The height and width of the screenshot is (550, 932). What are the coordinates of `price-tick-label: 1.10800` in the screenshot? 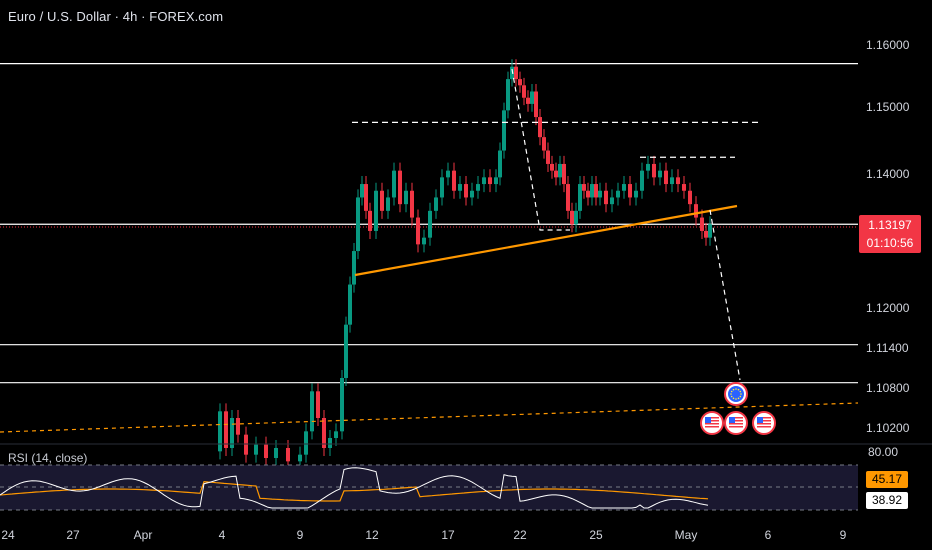 It's located at (888, 388).